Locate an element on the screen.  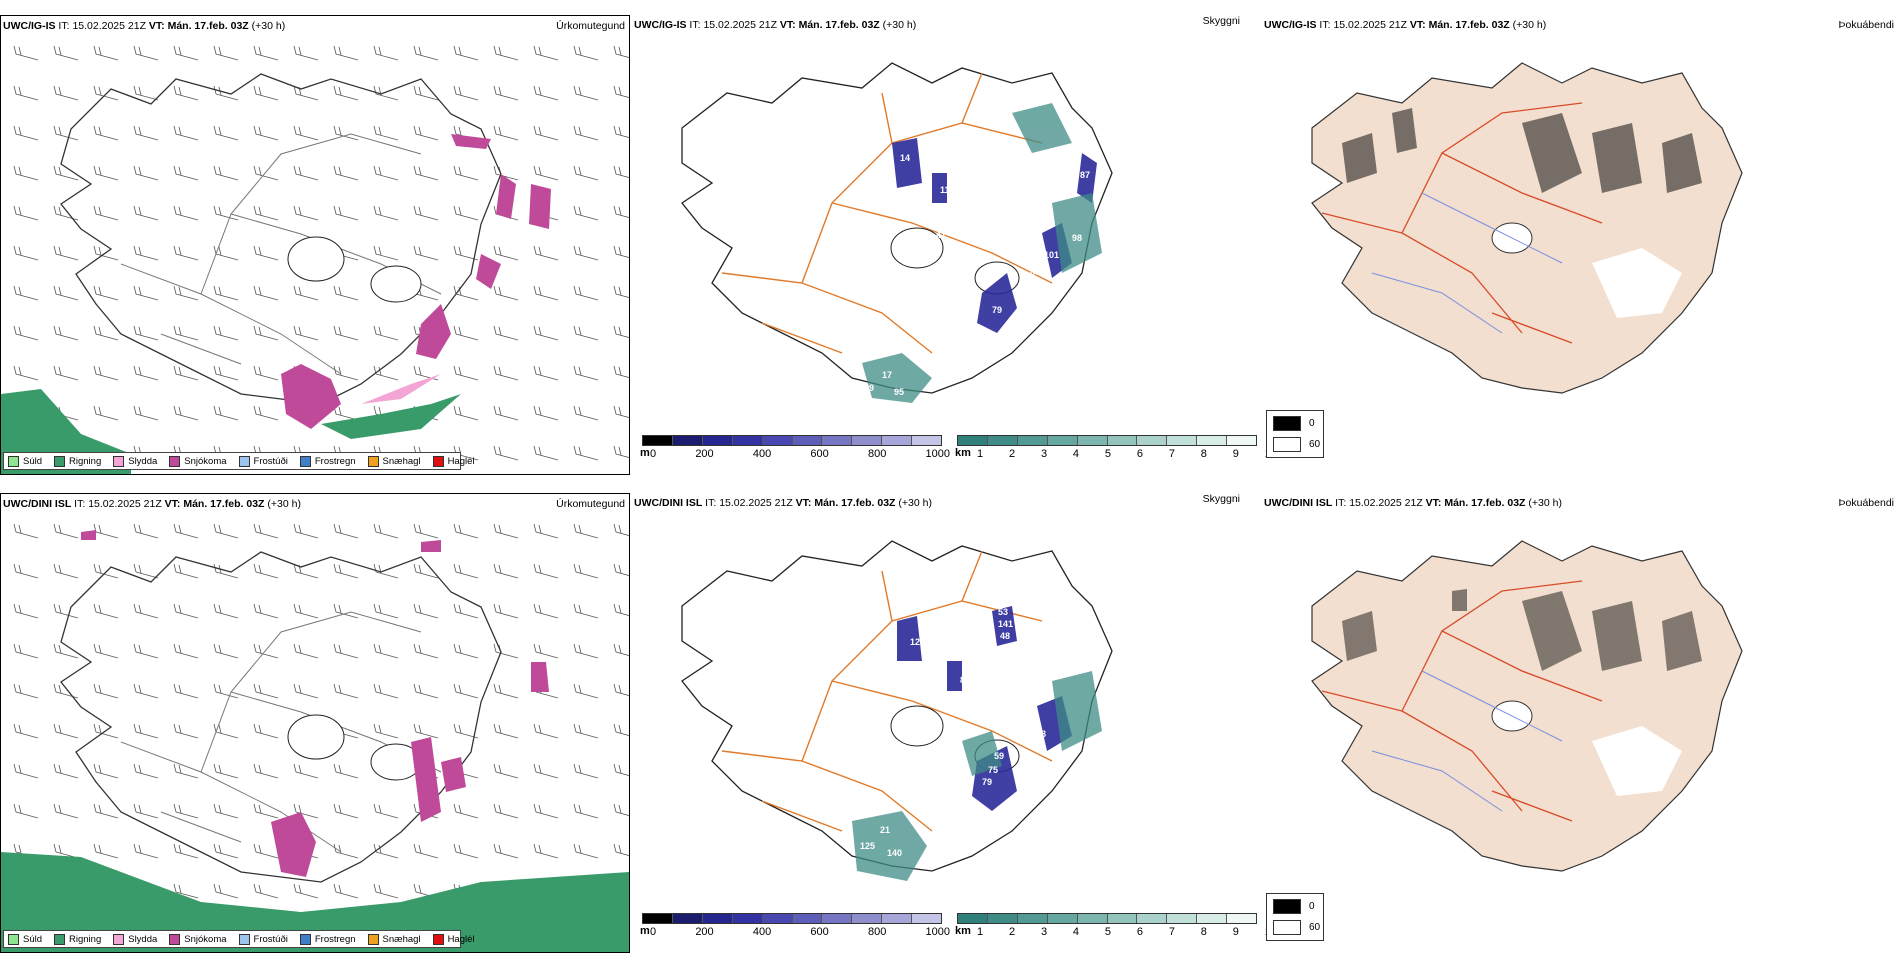
legend-item: Frostregn is located at coordinates (327, 461).